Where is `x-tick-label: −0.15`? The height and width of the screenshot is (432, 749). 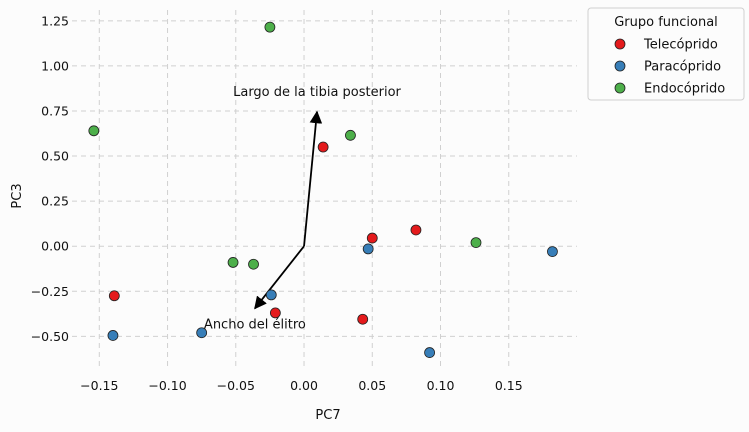
x-tick-label: −0.15 is located at coordinates (99, 385).